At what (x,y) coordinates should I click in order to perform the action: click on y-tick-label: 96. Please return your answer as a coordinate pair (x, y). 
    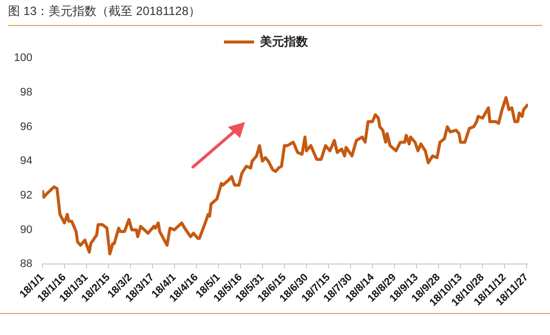
    Looking at the image, I should click on (26, 126).